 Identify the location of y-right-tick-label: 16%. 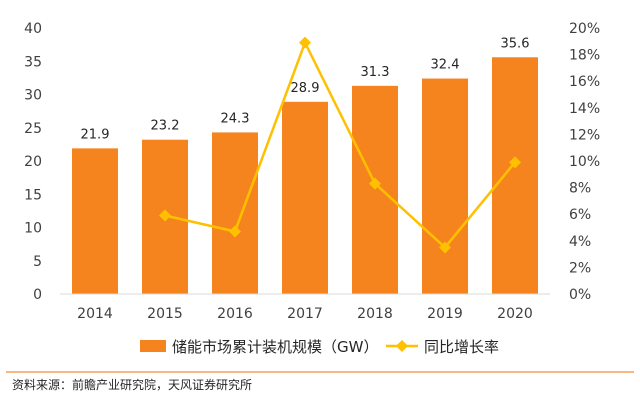
(584, 82).